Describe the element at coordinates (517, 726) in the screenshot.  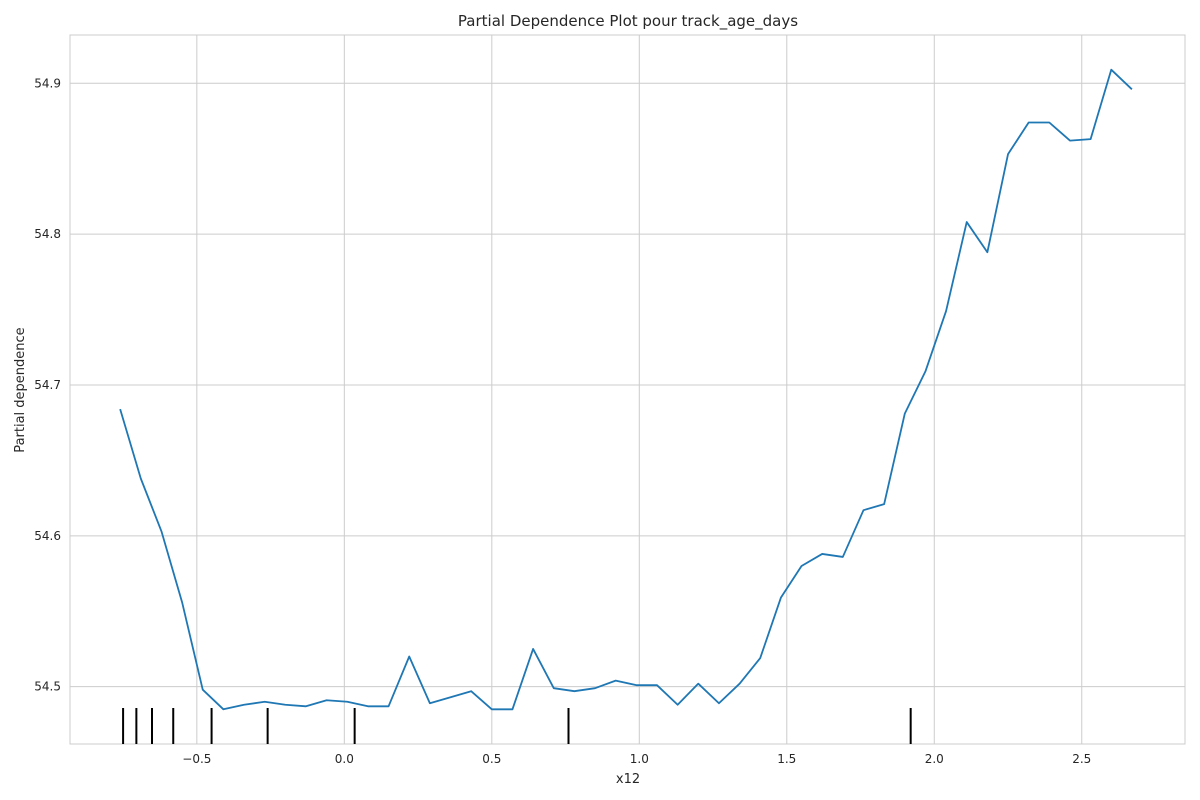
I see `rug-marks` at that location.